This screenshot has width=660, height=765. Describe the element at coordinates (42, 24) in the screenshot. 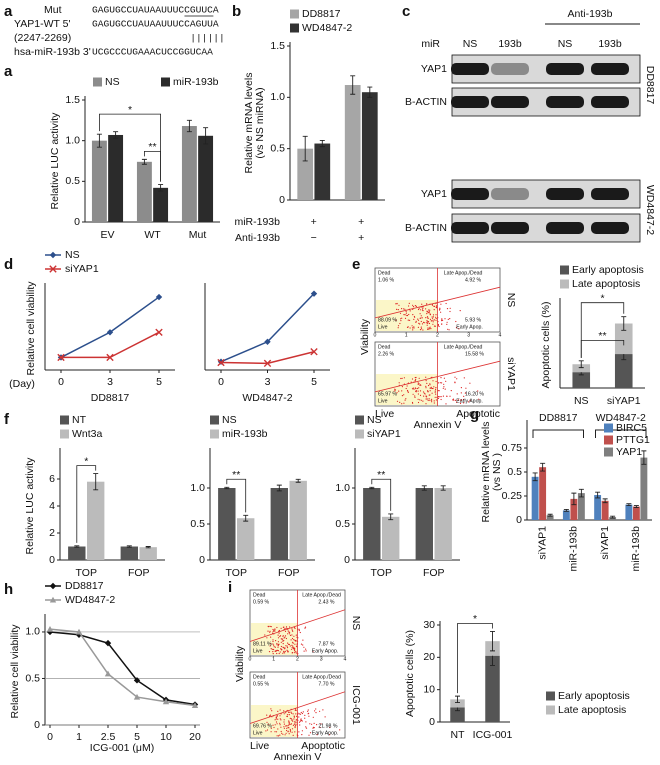

I see `sequence-name: YAP1-WT 5'` at that location.